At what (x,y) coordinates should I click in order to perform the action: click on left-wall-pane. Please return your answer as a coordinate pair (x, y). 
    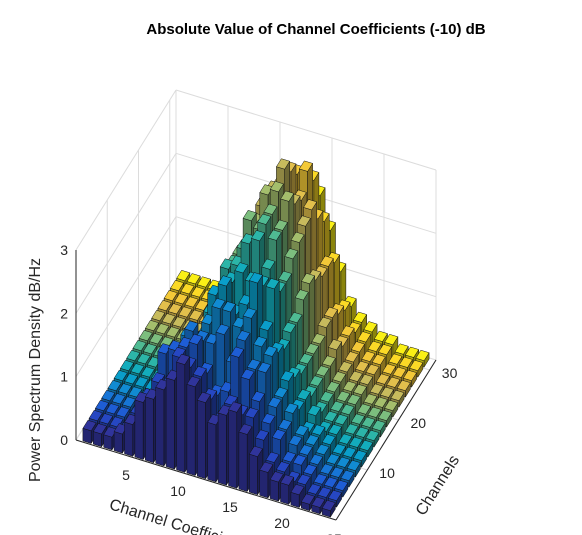
    Looking at the image, I should click on (126, 265).